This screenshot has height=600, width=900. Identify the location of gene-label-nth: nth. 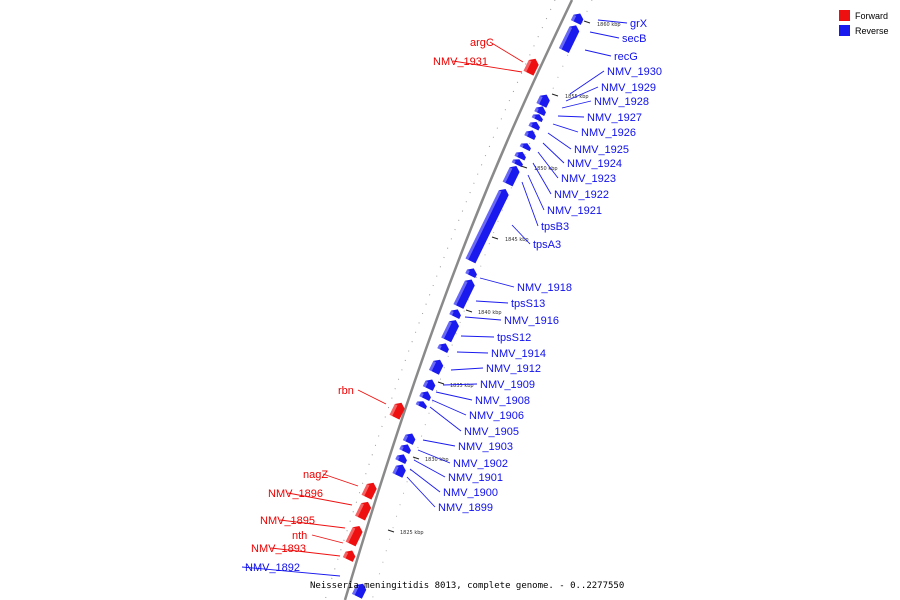
(299, 536).